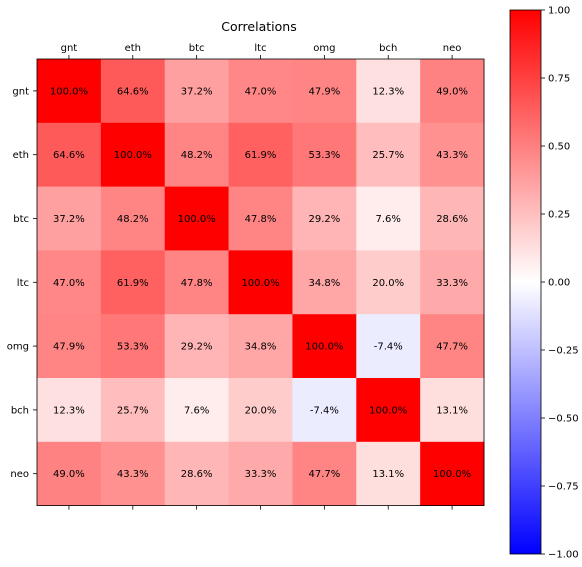  I want to click on colorbar-gradient-bar, so click(525, 282).